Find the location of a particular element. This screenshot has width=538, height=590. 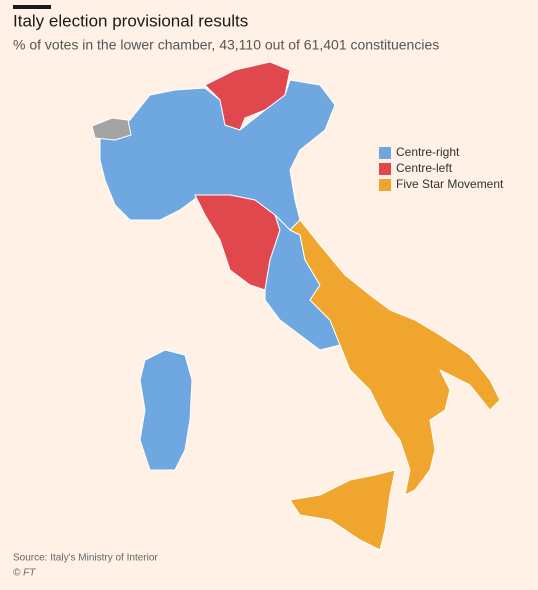

region-sardinia is located at coordinates (166, 410).